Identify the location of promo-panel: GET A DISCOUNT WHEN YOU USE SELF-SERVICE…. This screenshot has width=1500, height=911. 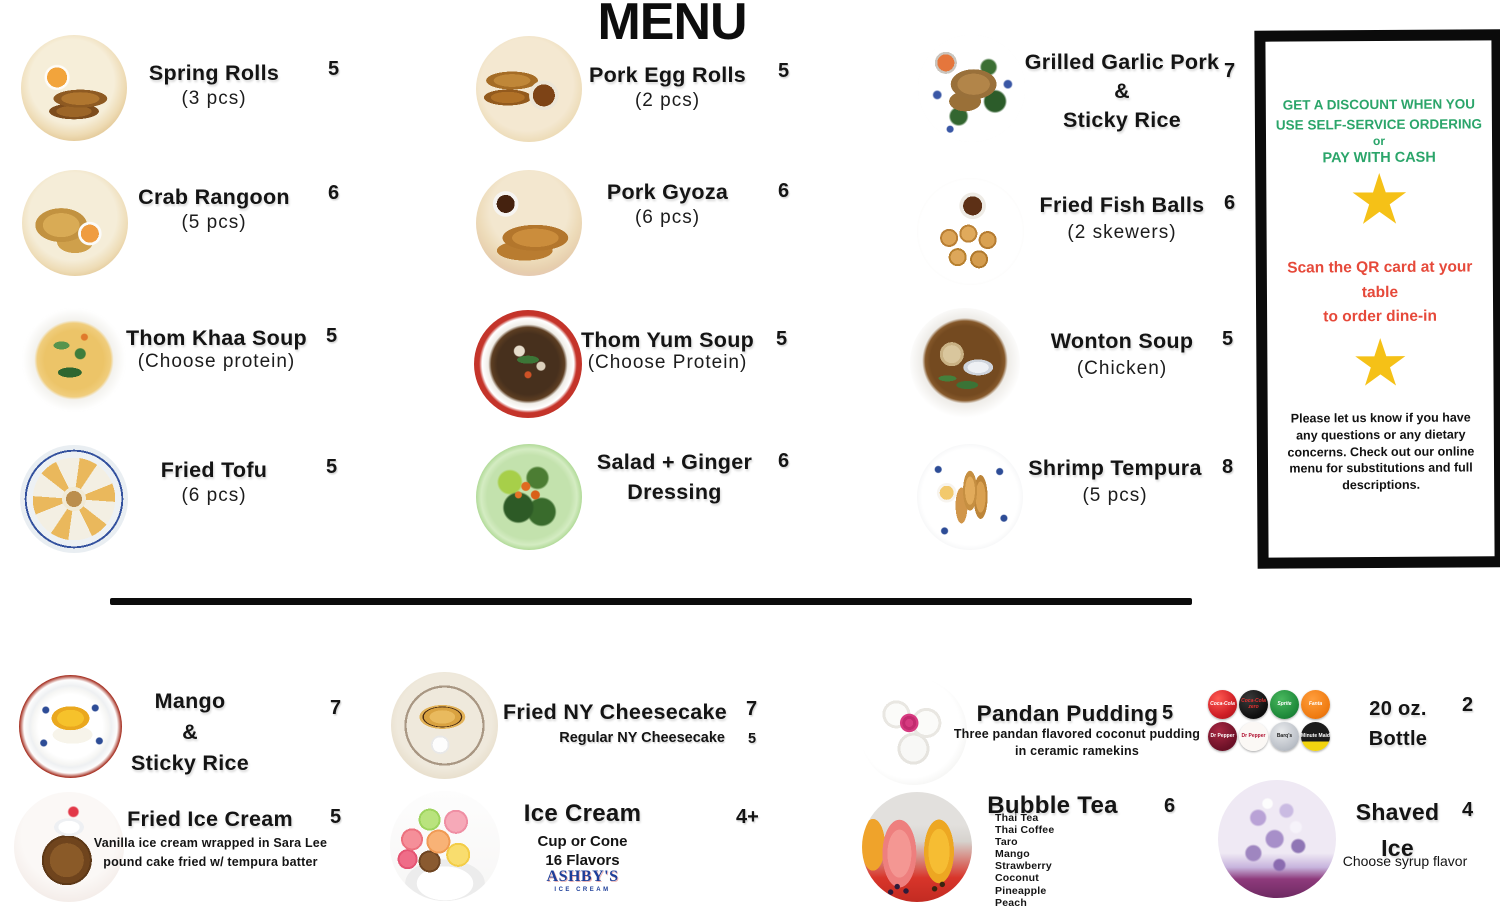
(1377, 299).